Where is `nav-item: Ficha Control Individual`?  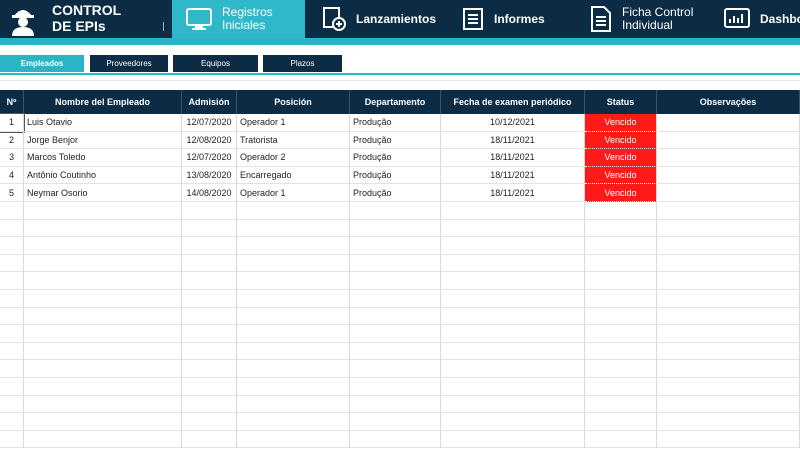
nav-item: Ficha Control Individual is located at coordinates (655, 19).